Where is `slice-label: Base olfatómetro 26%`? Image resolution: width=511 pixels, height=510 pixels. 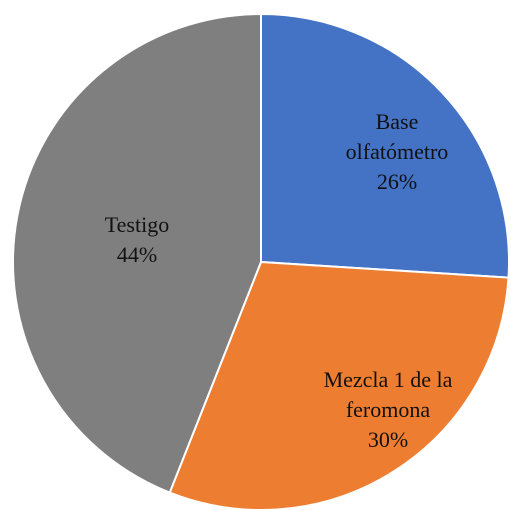
slice-label: Base olfatómetro 26% is located at coordinates (397, 152).